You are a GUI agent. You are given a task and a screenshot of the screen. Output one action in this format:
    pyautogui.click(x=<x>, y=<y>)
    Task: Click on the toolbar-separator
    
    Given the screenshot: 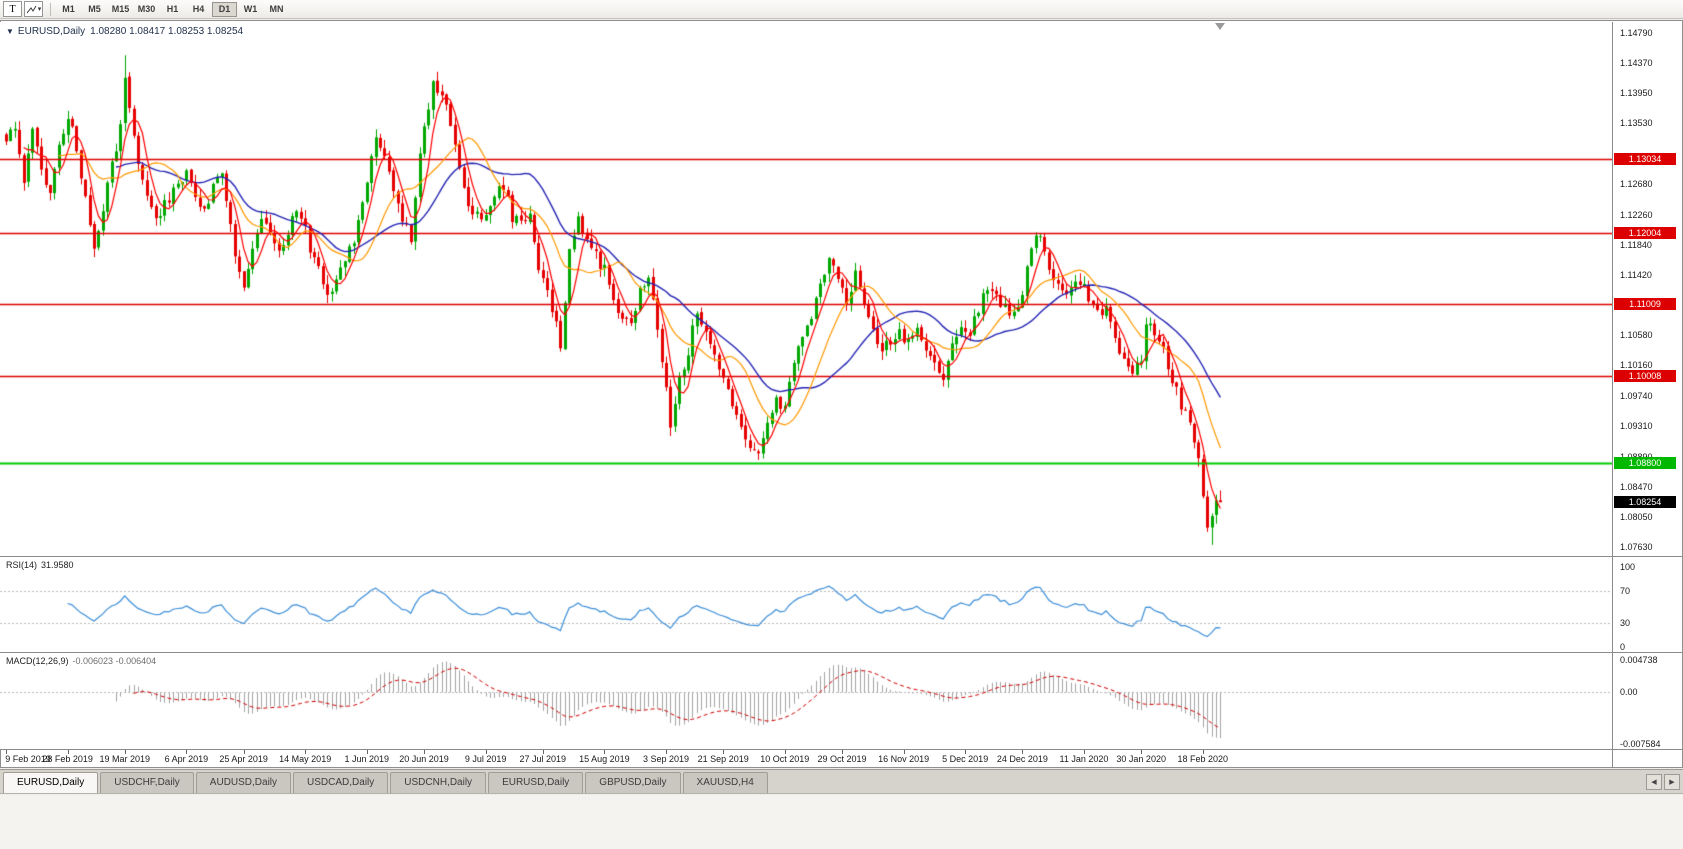 What is the action you would take?
    pyautogui.click(x=50, y=9)
    